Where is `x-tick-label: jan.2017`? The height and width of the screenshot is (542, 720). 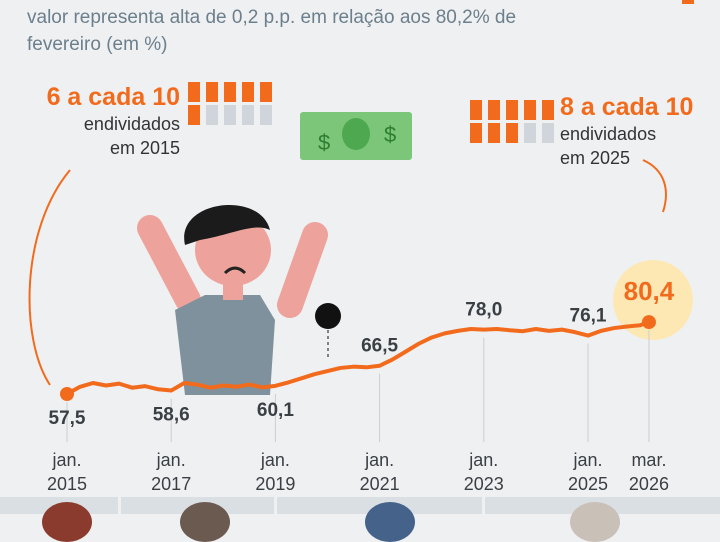 x-tick-label: jan.2017 is located at coordinates (171, 472).